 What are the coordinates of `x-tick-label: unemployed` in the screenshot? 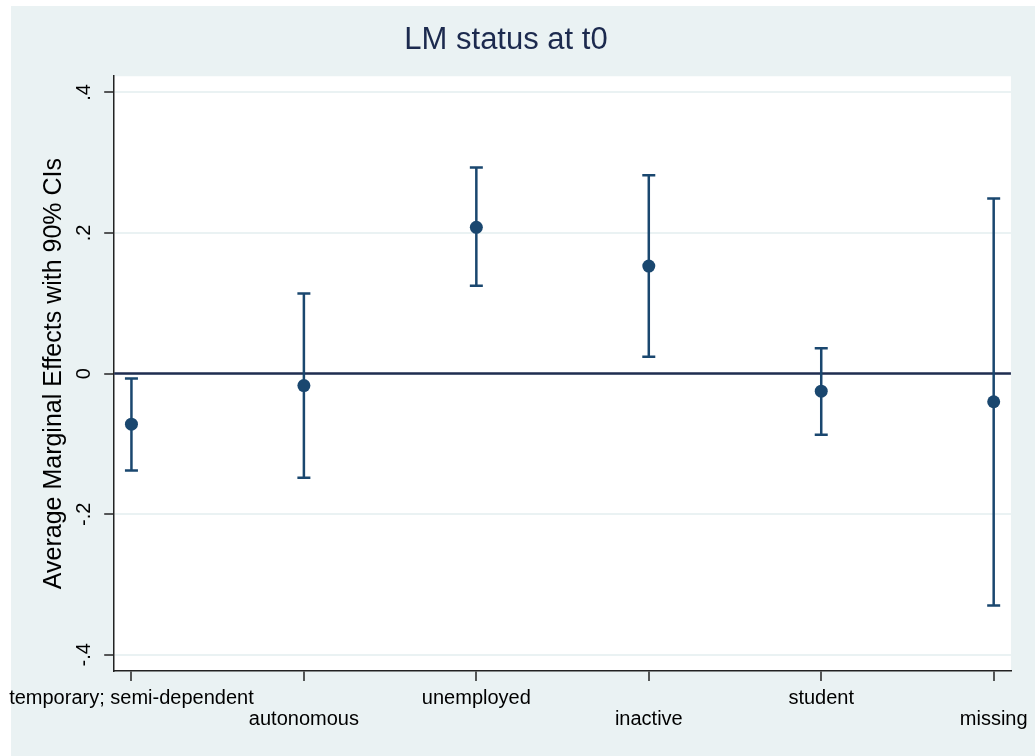 It's located at (476, 697).